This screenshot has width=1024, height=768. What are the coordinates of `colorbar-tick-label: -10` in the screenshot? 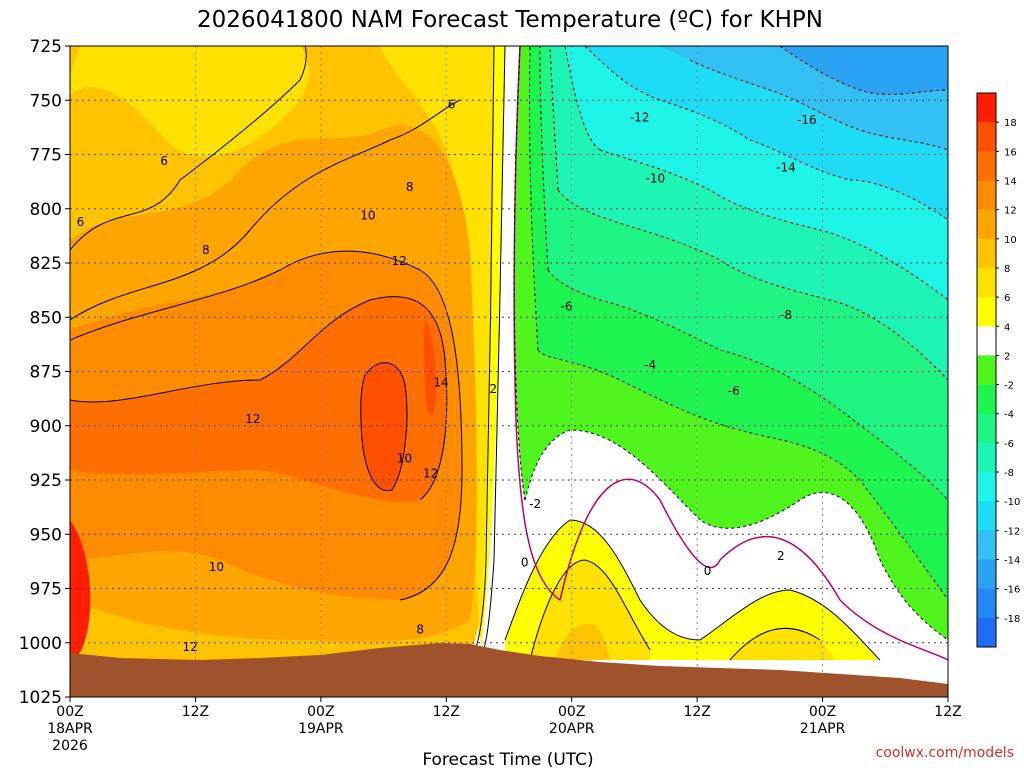 It's located at (1012, 502).